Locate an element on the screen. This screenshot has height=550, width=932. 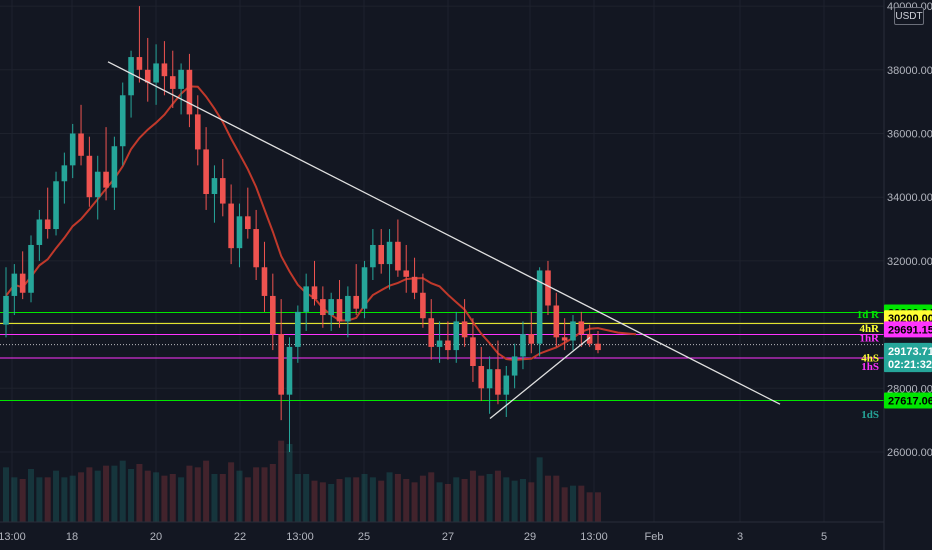
volume-bars is located at coordinates (302, 481).